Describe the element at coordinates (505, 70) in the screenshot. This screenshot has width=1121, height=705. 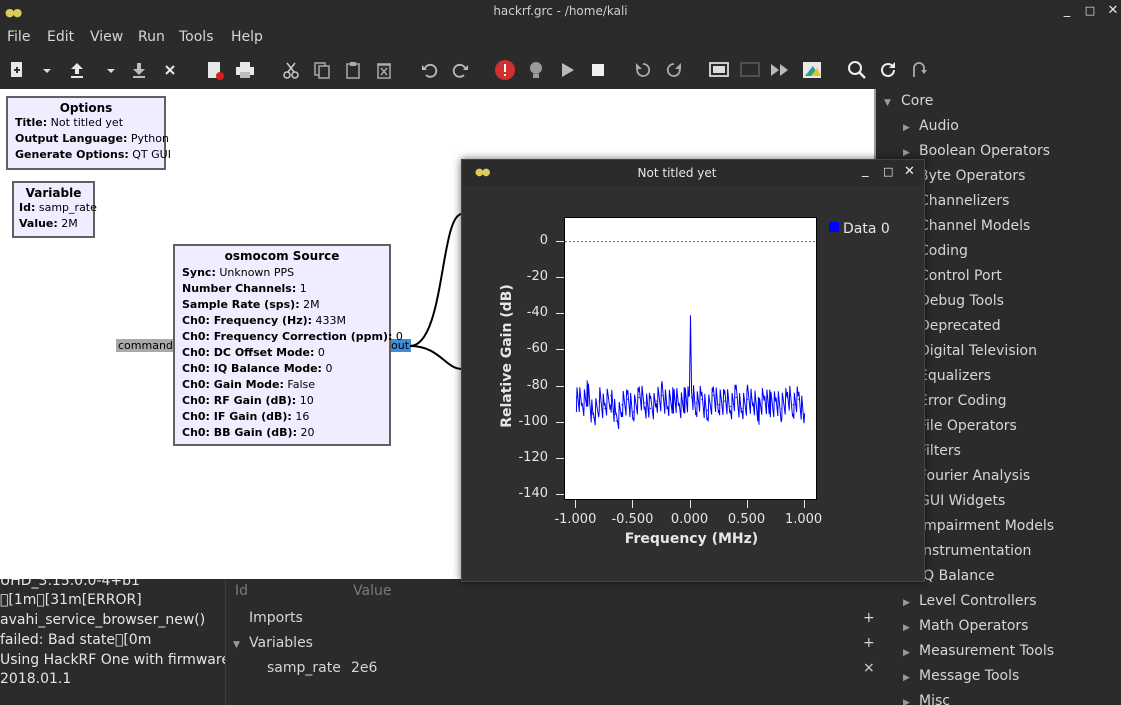
I see `error-icon` at that location.